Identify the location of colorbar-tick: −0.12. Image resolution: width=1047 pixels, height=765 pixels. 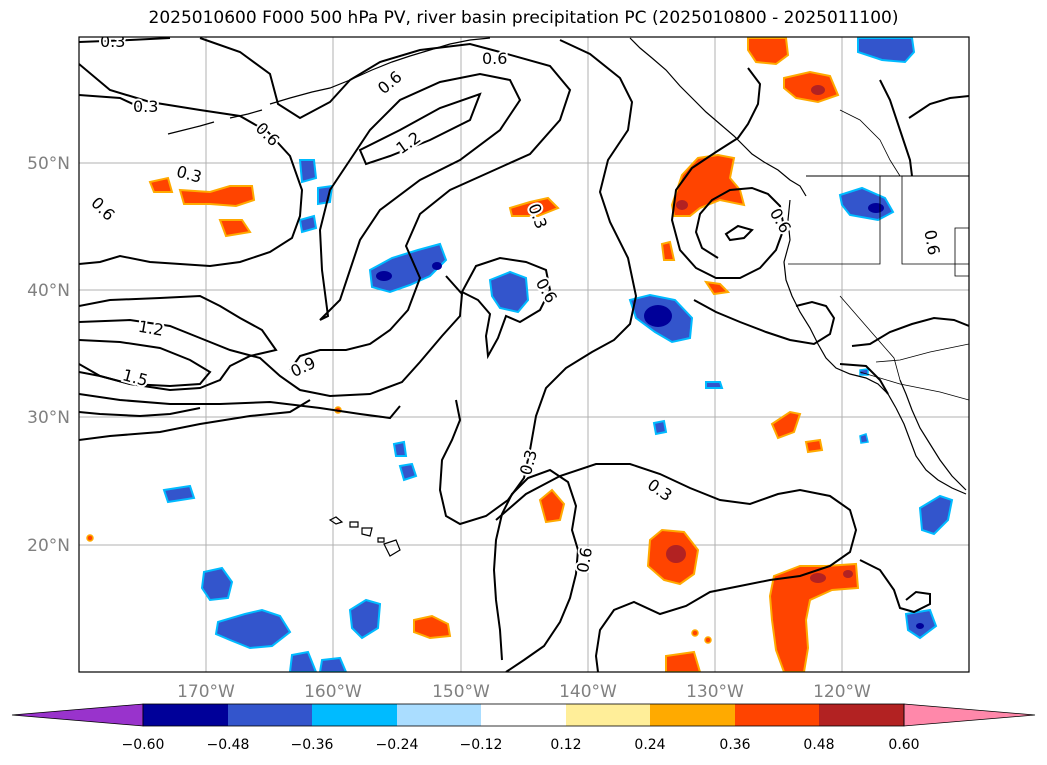
(481, 745).